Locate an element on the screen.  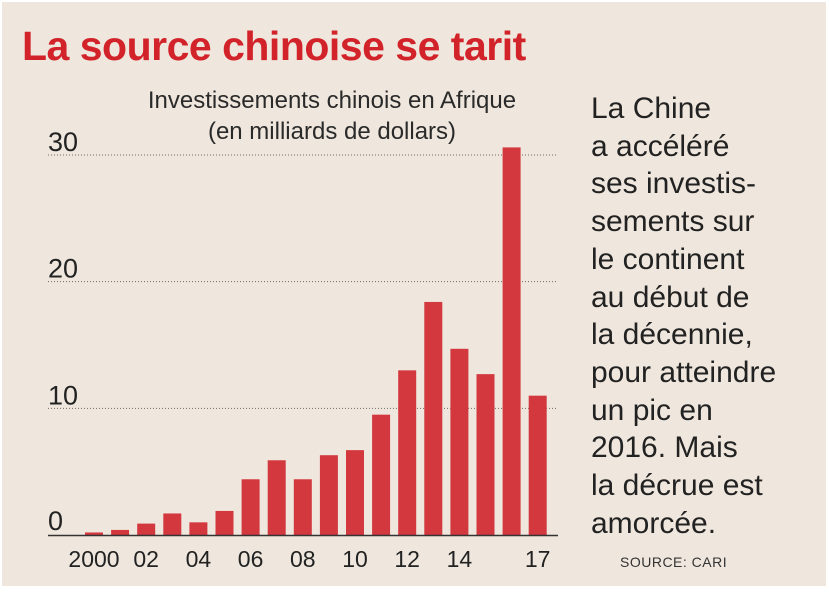
bar-2006 is located at coordinates (250, 507).